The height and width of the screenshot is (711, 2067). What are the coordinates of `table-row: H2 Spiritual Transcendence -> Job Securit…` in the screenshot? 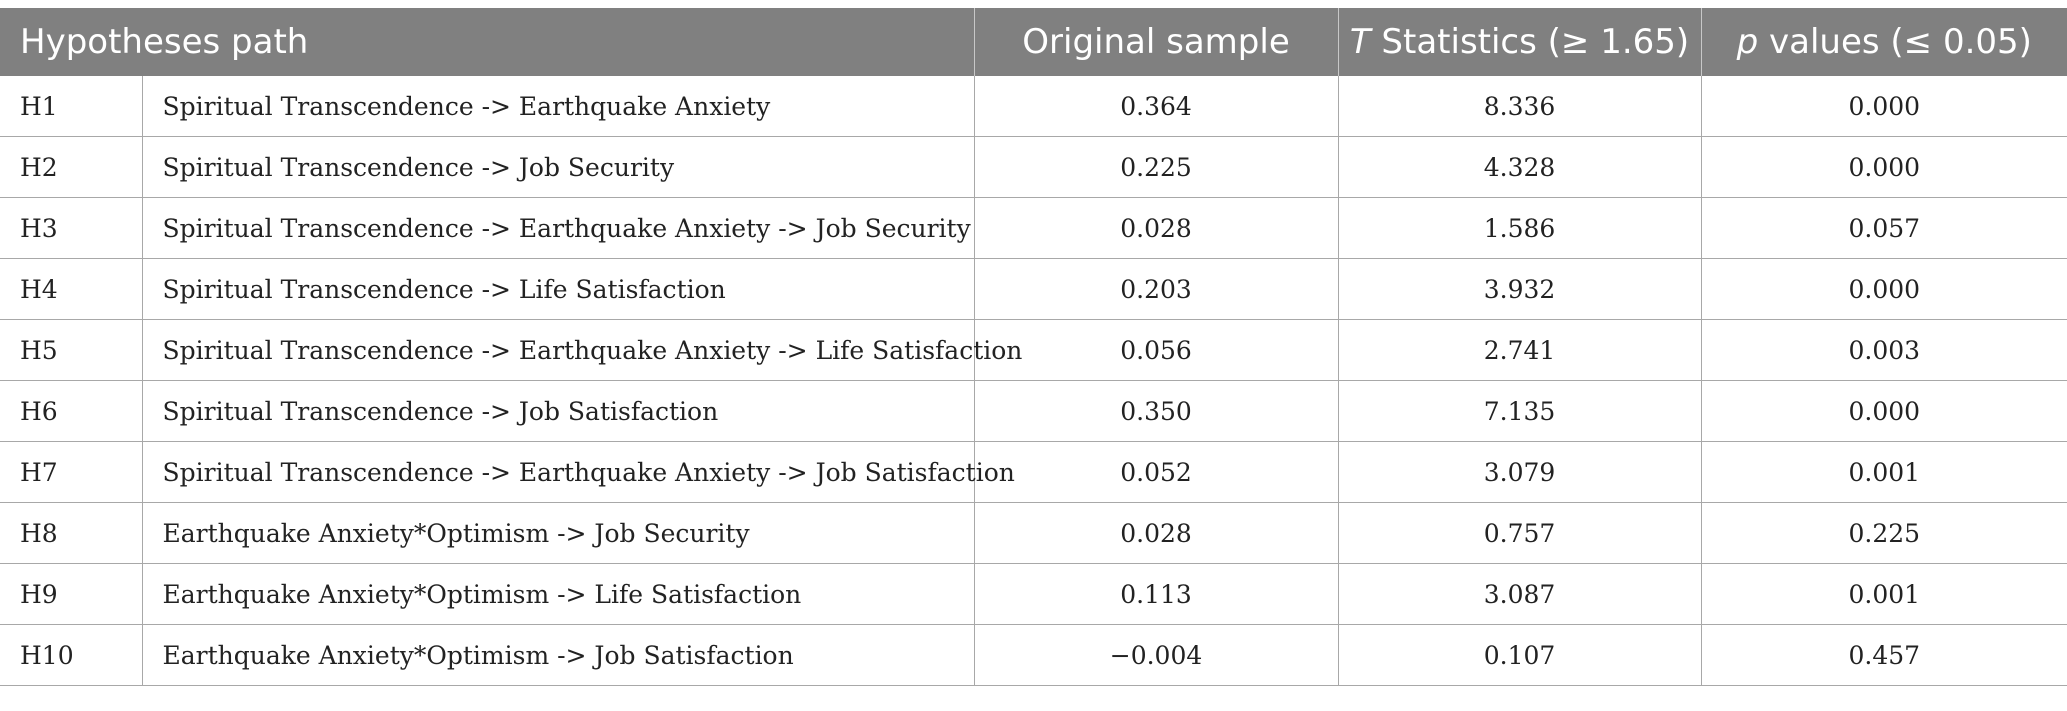 It's located at (1033, 167).